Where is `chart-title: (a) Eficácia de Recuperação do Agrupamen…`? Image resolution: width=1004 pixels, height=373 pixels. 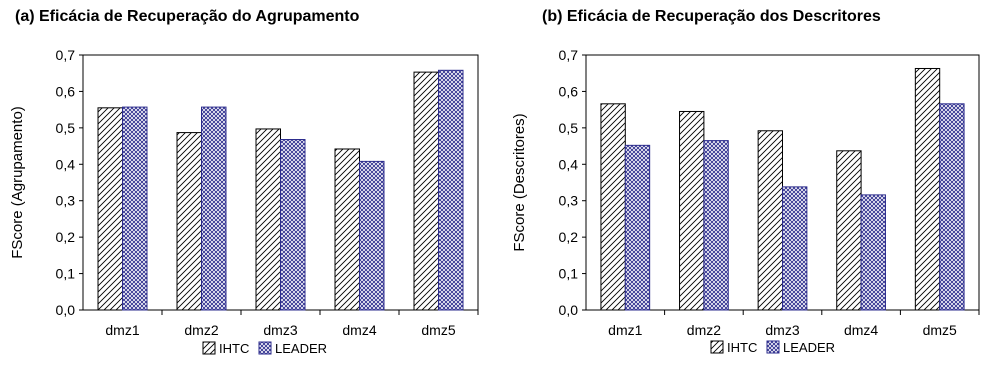 chart-title: (a) Eficácia de Recuperação do Agrupamen… is located at coordinates (187, 16).